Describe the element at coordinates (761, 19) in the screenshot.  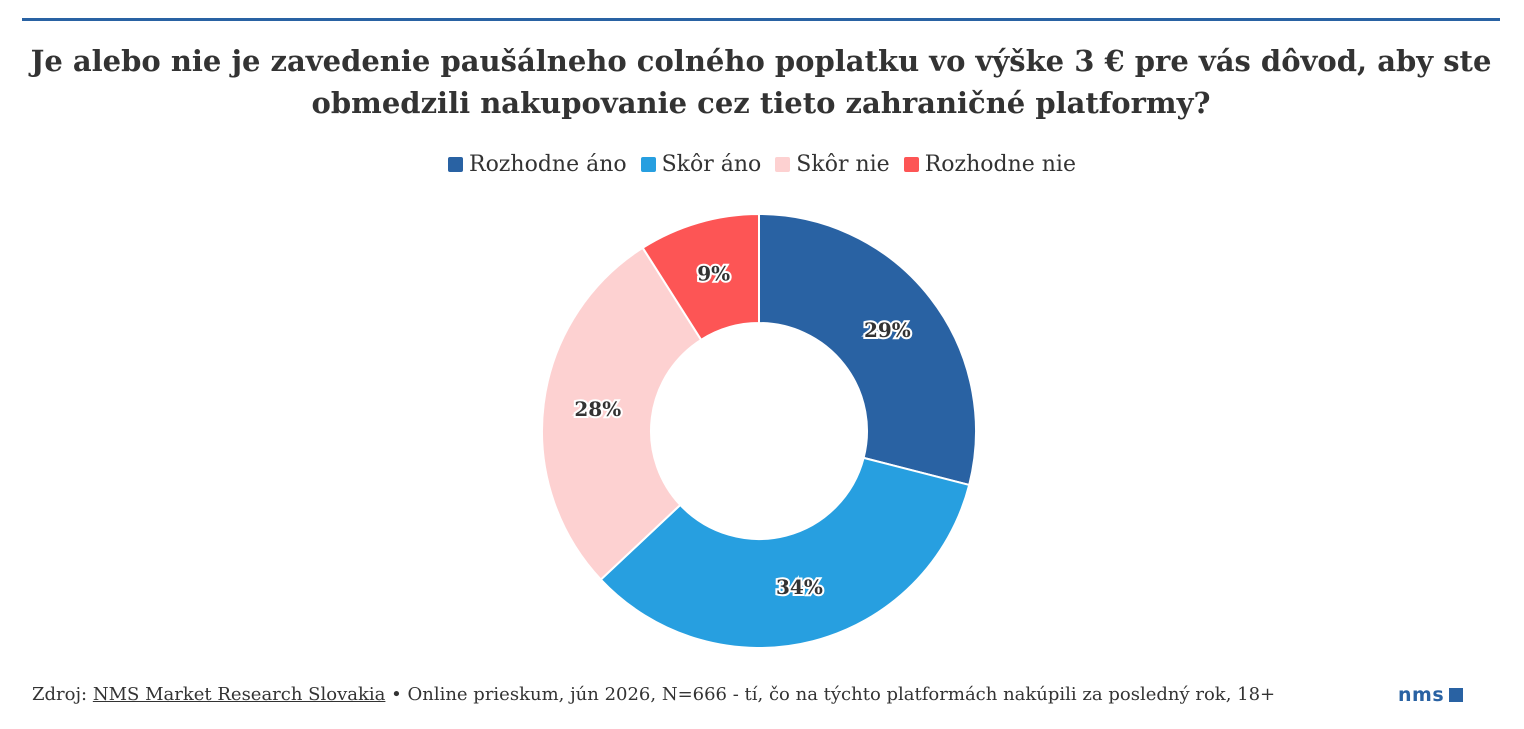
I see `top-rule` at that location.